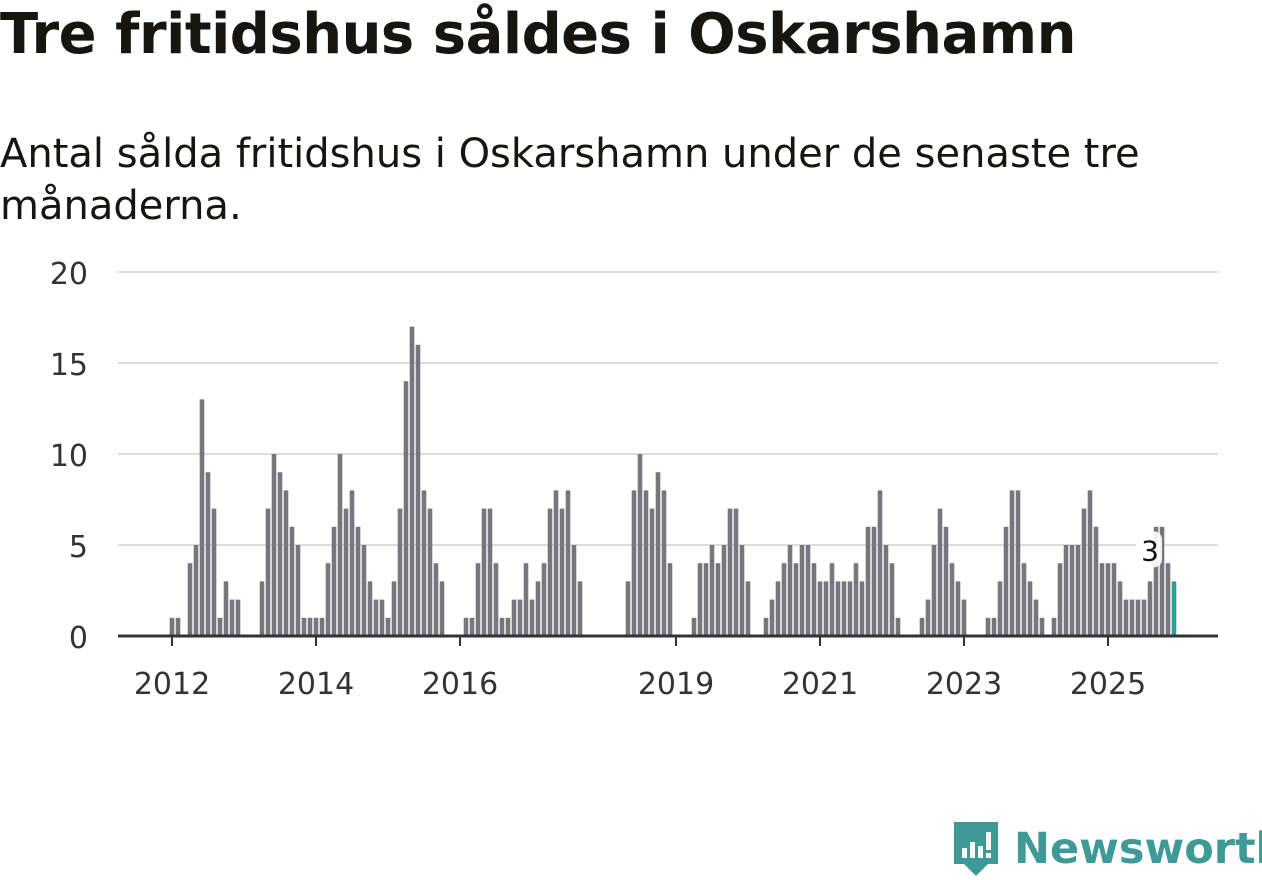  Describe the element at coordinates (172, 684) in the screenshot. I see `x-tick-label: 2012` at that location.